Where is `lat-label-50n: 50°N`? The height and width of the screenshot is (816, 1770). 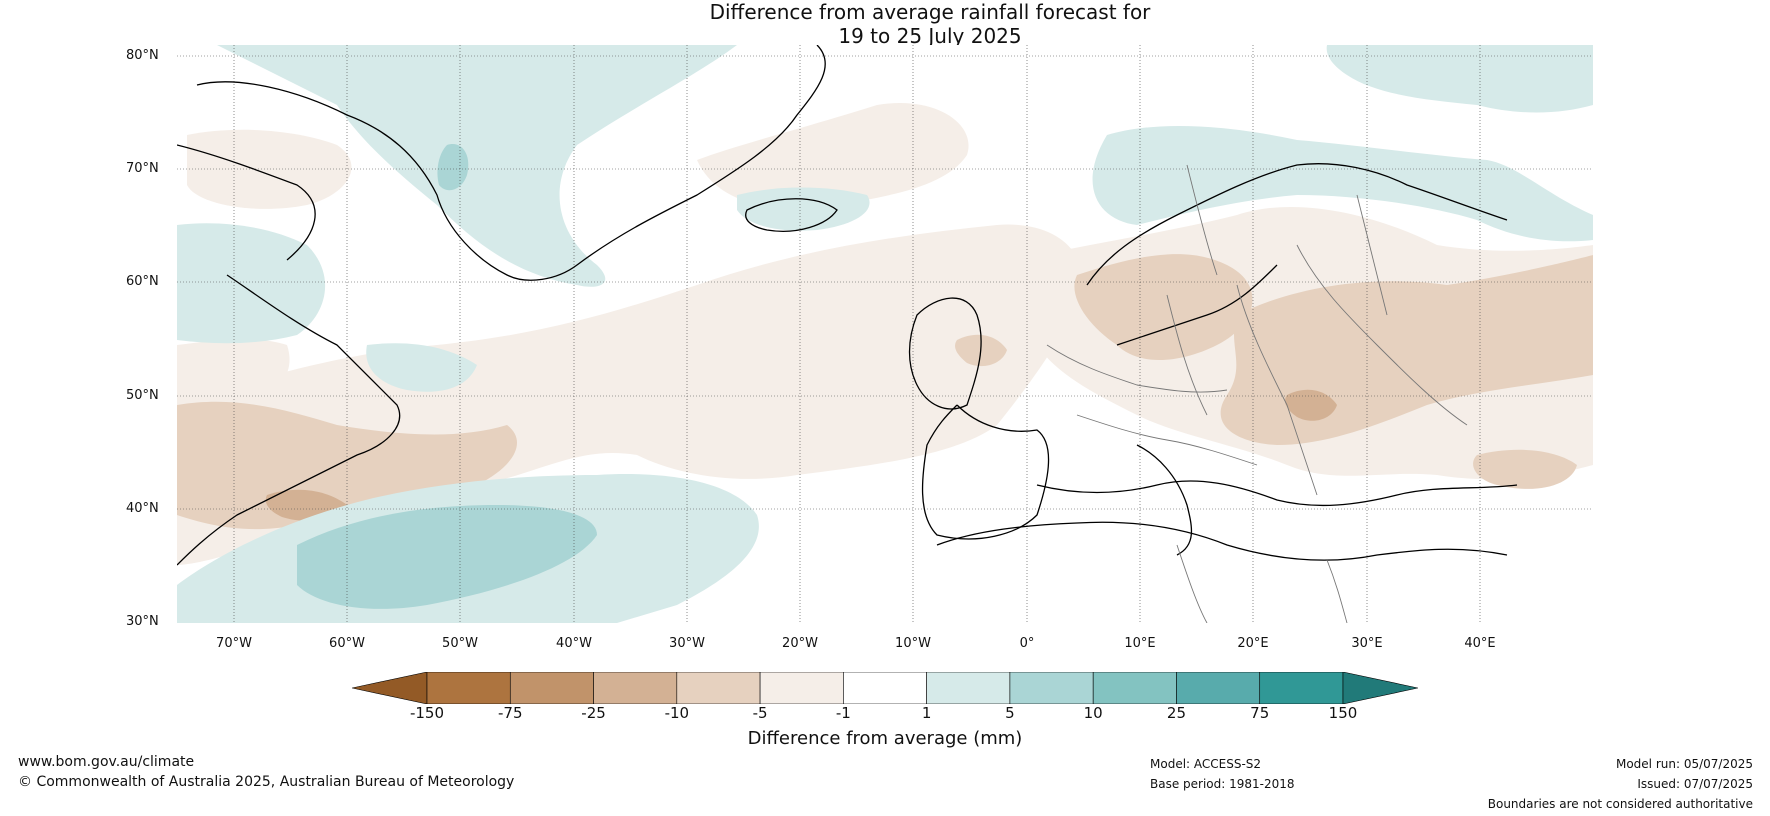
lat-label-50n: 50°N is located at coordinates (142, 395).